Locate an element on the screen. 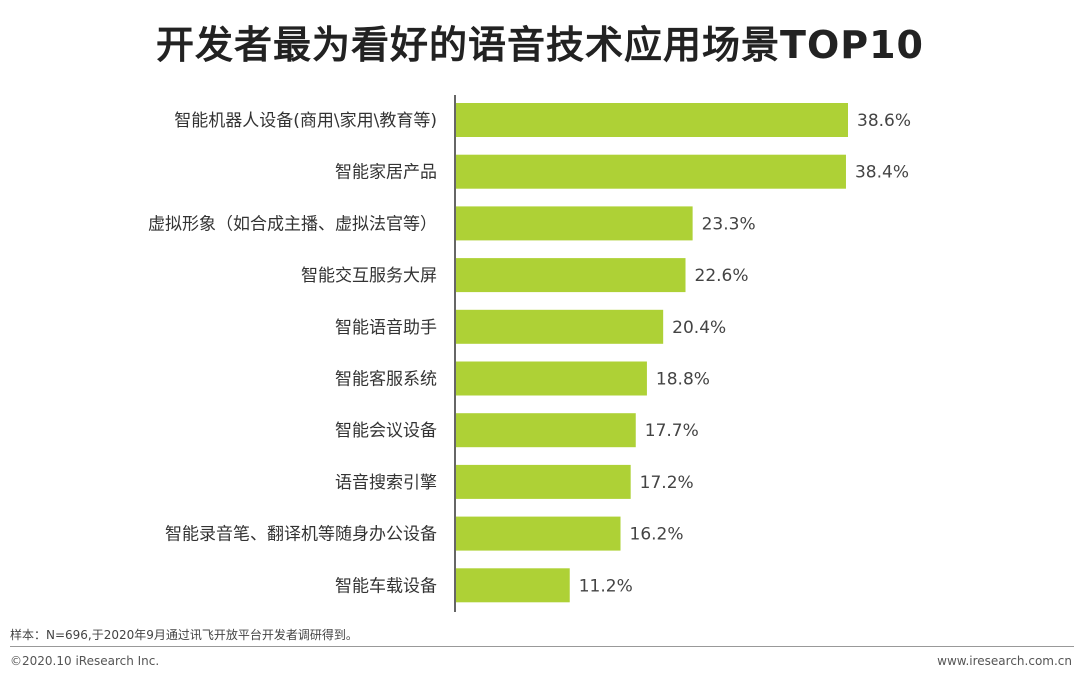  value-label-4: 20.4% is located at coordinates (699, 328).